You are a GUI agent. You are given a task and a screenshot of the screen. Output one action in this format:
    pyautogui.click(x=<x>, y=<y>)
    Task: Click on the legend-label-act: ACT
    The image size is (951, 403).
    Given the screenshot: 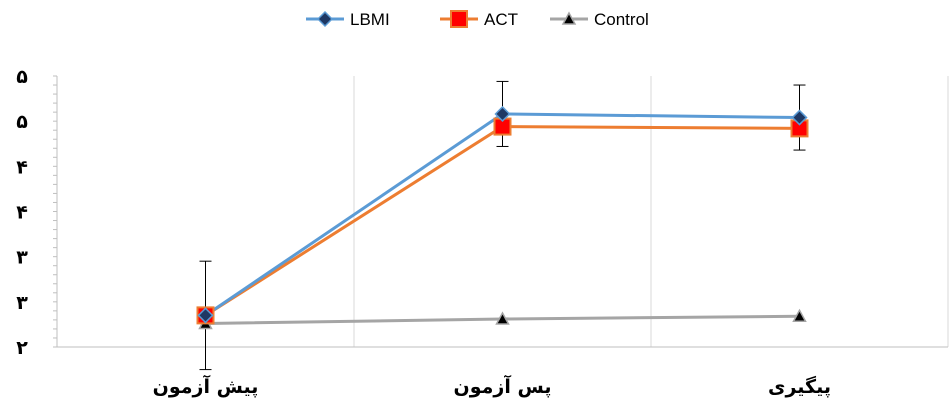 What is the action you would take?
    pyautogui.click(x=501, y=19)
    